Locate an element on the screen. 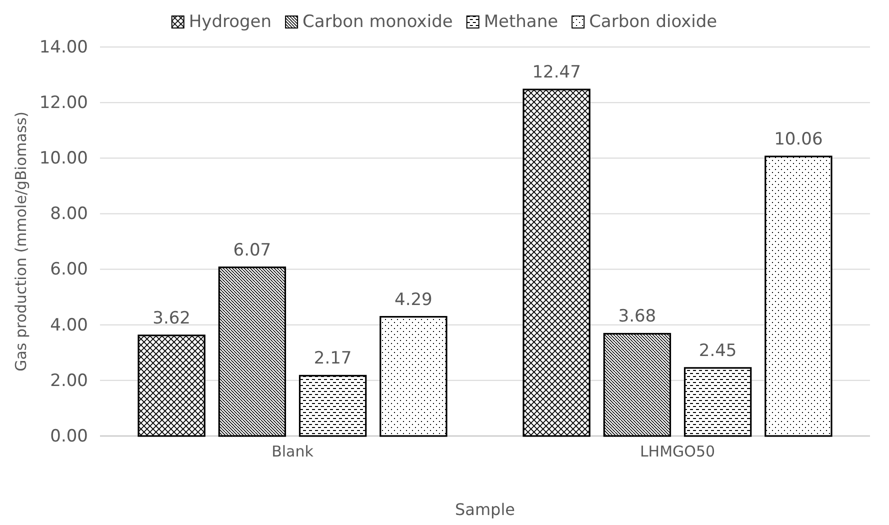  data-label: 4.29 is located at coordinates (413, 300).